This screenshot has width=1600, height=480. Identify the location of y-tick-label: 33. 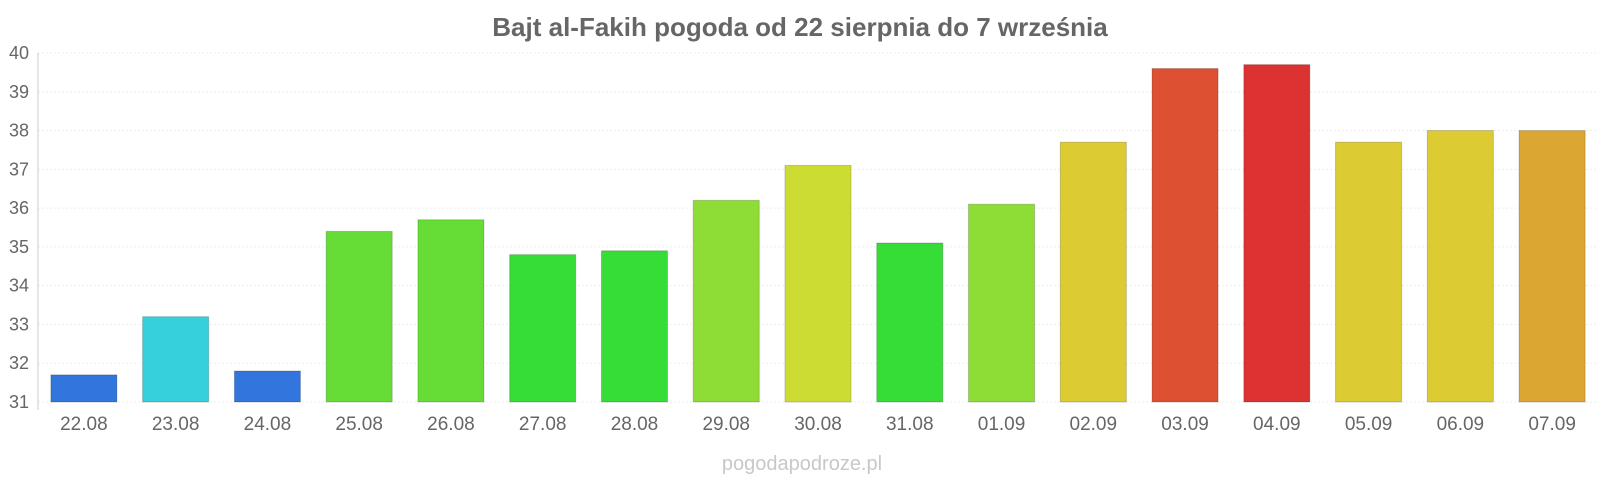
(19, 324).